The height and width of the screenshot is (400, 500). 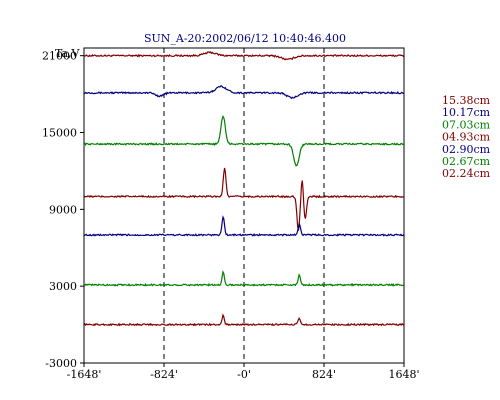 What do you see at coordinates (244, 278) in the screenshot?
I see `series-line-02.67cm` at bounding box center [244, 278].